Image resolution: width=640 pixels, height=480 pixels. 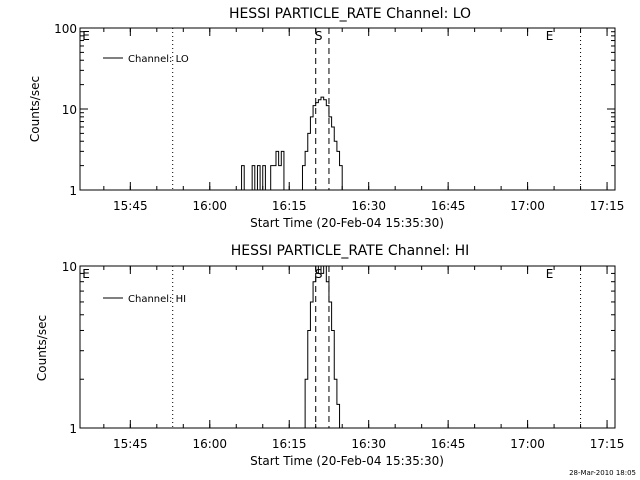 What do you see at coordinates (347, 223) in the screenshot?
I see `panel-lo-xlabel: Start Time (20-Feb-04 15:35:30)` at bounding box center [347, 223].